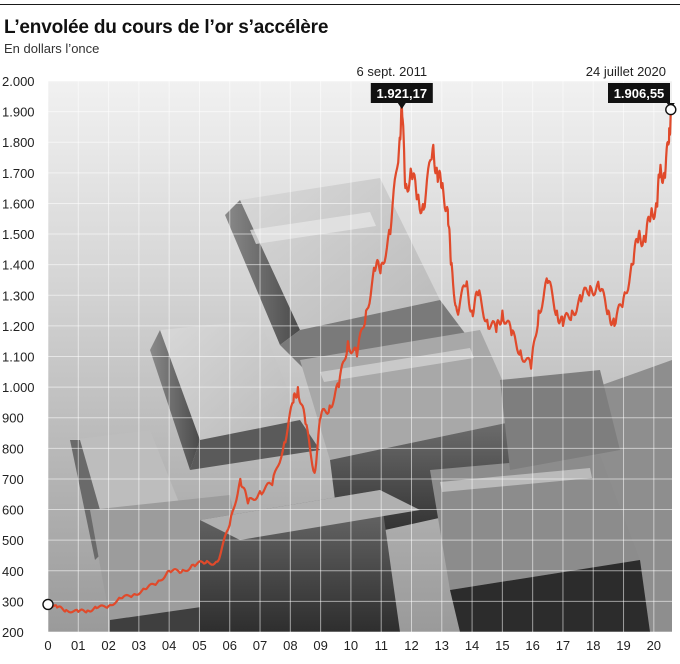 The height and width of the screenshot is (664, 680). What do you see at coordinates (166, 27) in the screenshot?
I see `chart-title: L’envolée du cours de l’or s’accélère` at bounding box center [166, 27].